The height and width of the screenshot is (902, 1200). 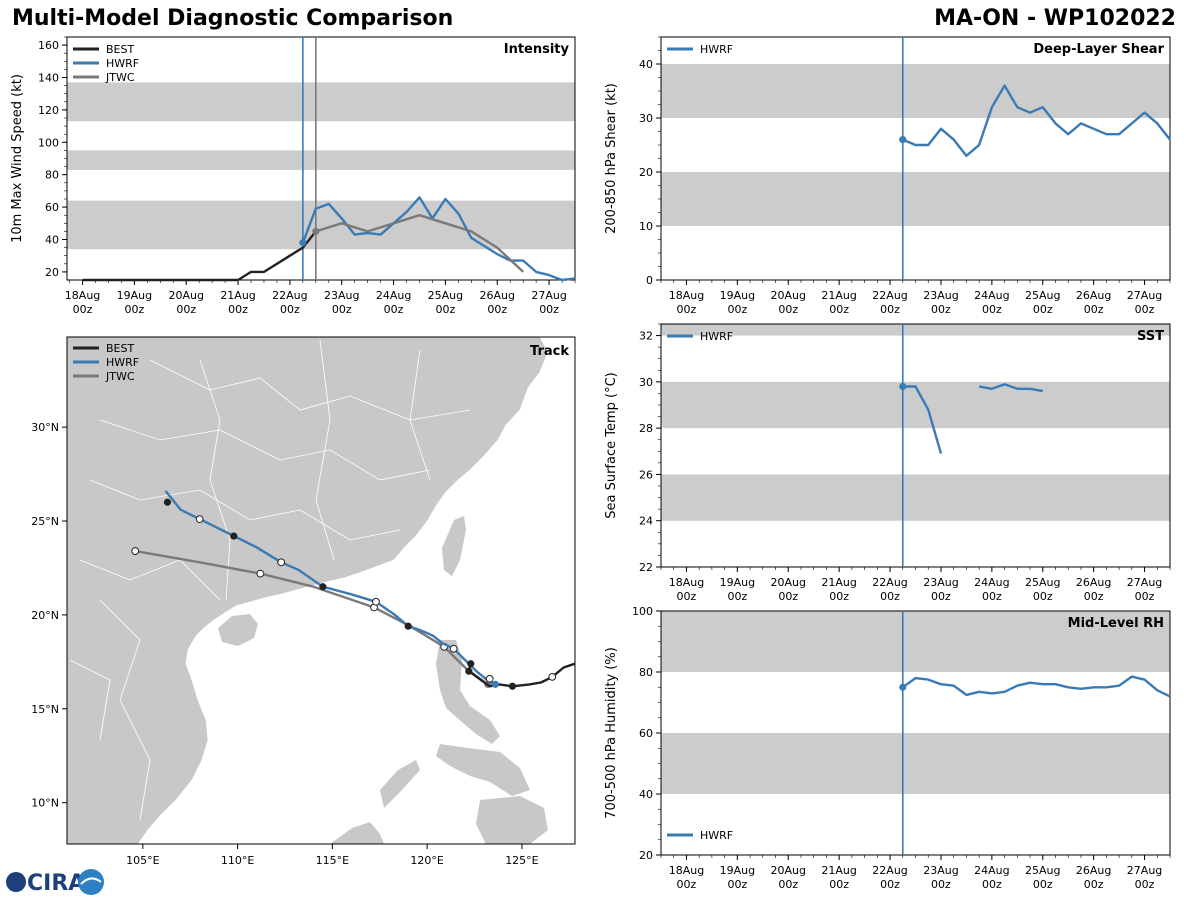 I want to click on globe-icon, so click(x=16, y=882).